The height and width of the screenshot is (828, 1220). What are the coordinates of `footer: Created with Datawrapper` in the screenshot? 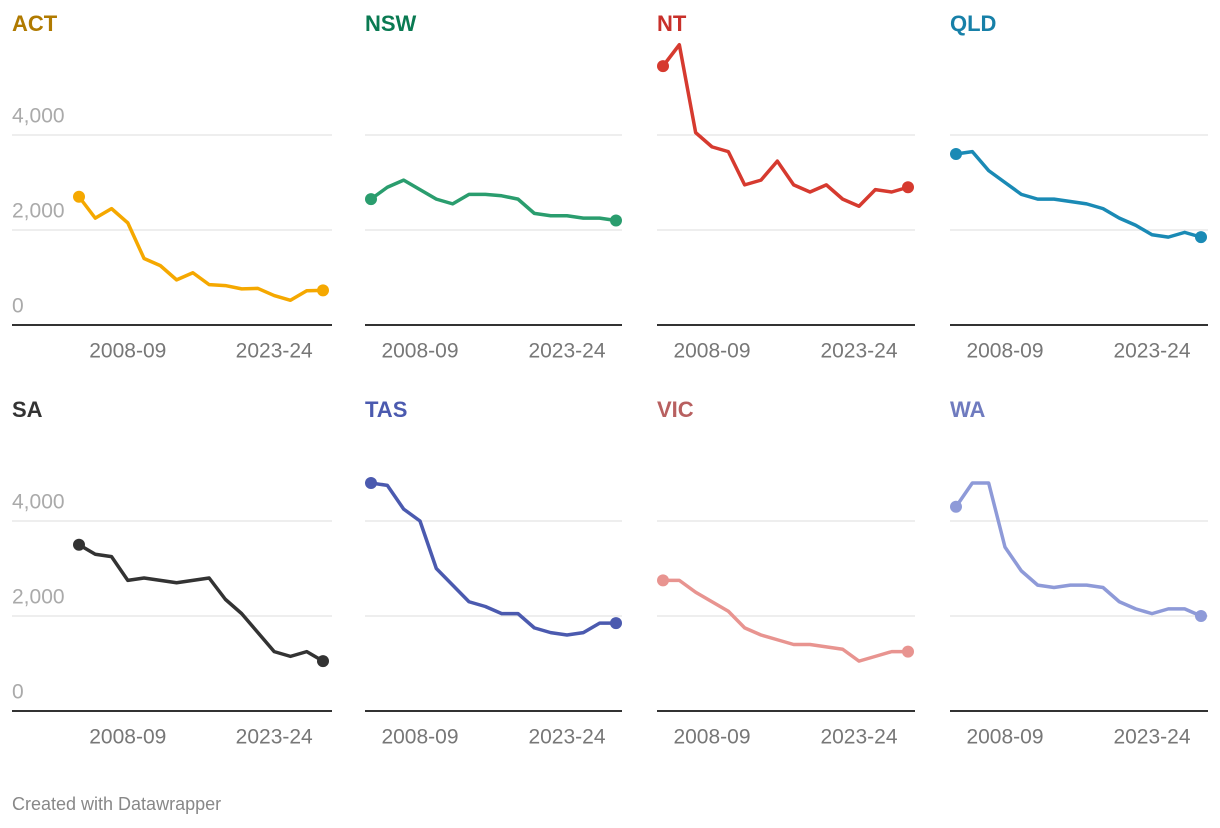 It's located at (116, 804).